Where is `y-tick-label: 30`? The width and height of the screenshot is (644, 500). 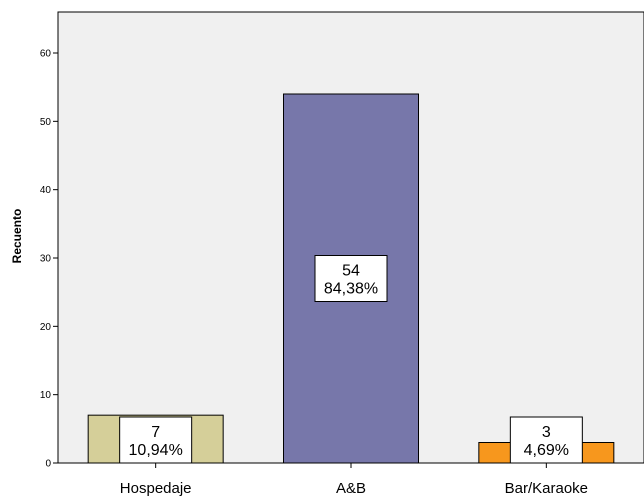 y-tick-label: 30 is located at coordinates (46, 259).